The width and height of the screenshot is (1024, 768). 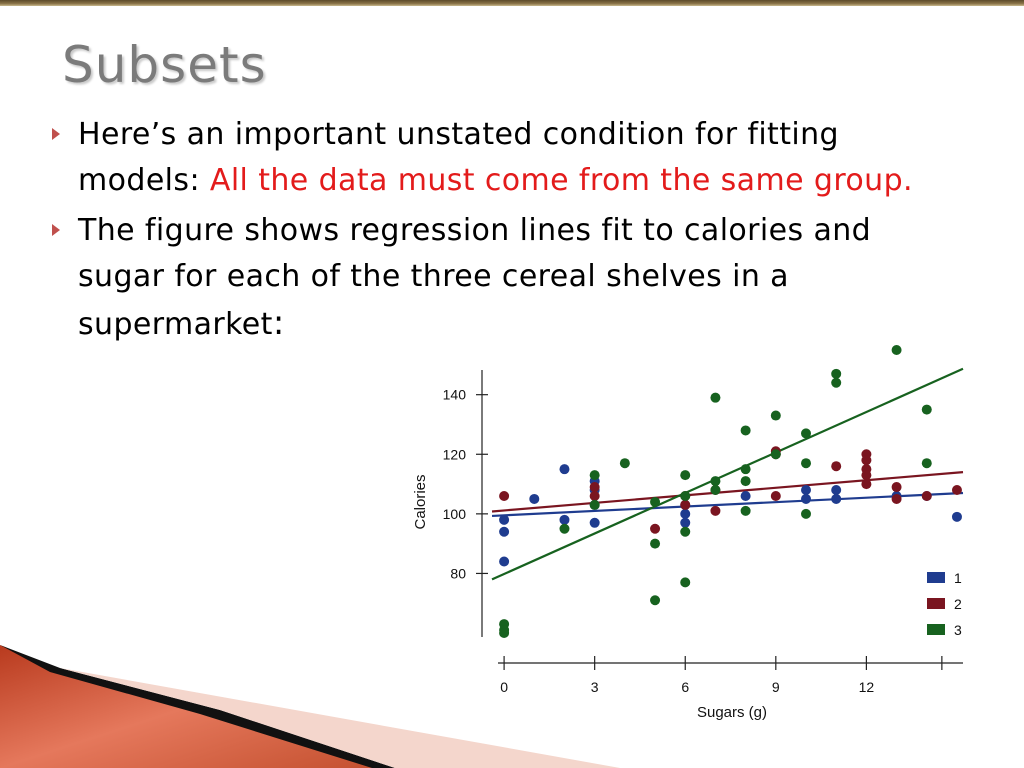 What do you see at coordinates (958, 630) in the screenshot?
I see `legend-label-3: 3` at bounding box center [958, 630].